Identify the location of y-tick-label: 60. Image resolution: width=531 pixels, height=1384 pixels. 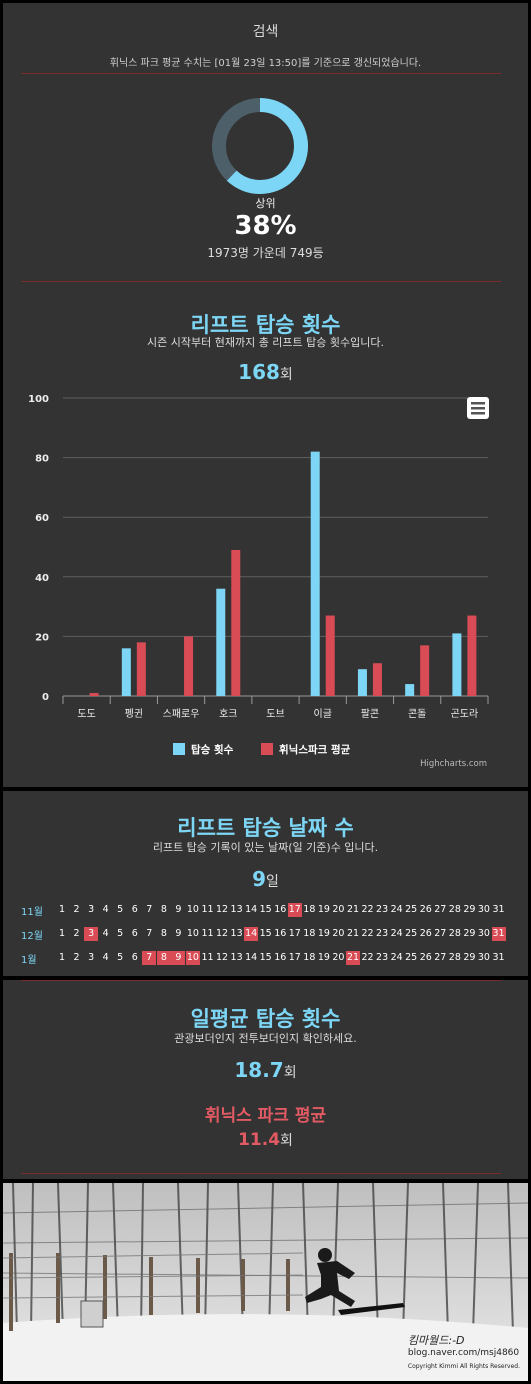
(42, 518).